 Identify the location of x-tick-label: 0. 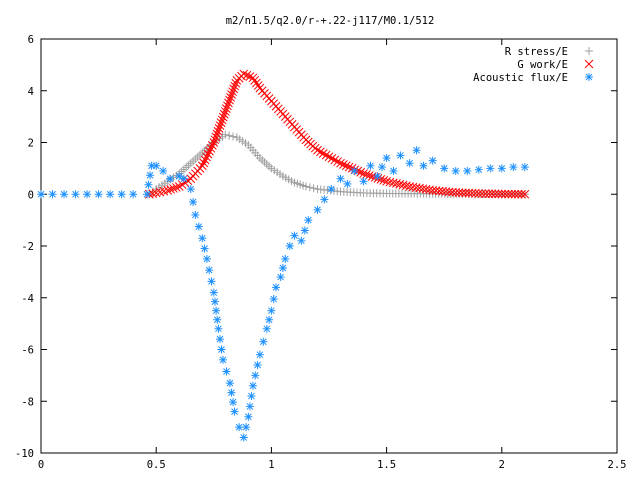
(41, 465).